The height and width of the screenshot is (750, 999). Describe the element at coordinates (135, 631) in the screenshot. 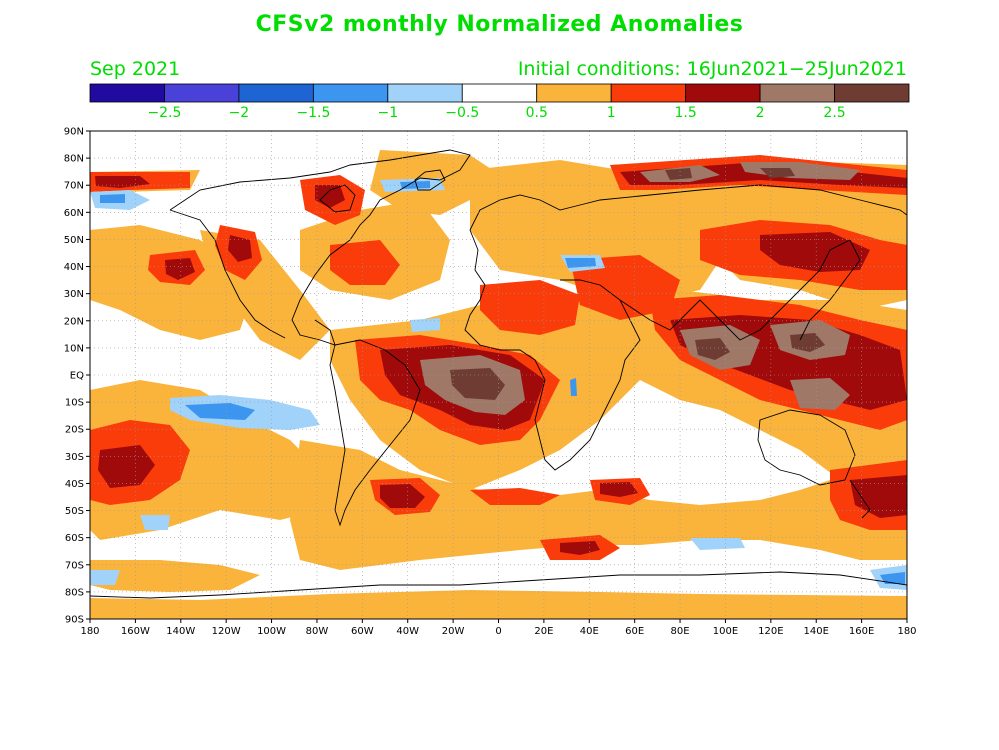

I see `longitude-label: 160W` at that location.